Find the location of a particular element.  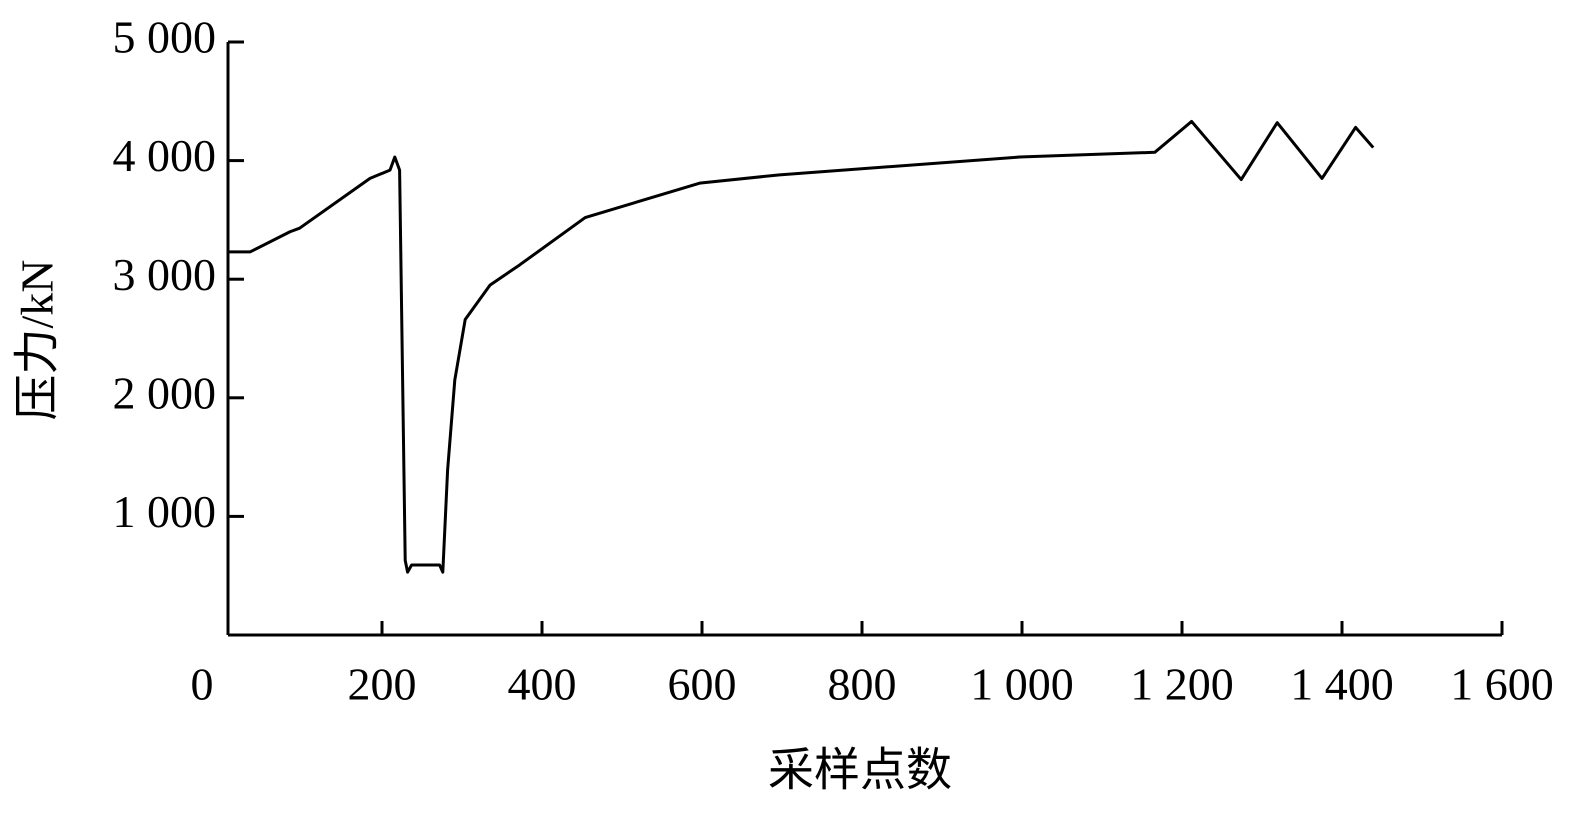

x-tick-label: 200 is located at coordinates (382, 684).